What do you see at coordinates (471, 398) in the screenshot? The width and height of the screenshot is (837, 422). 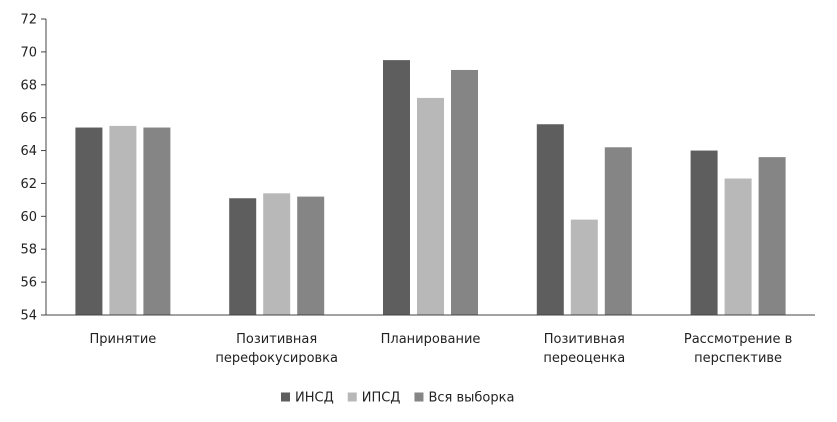 I see `legend-label-3: Вся выборка` at bounding box center [471, 398].